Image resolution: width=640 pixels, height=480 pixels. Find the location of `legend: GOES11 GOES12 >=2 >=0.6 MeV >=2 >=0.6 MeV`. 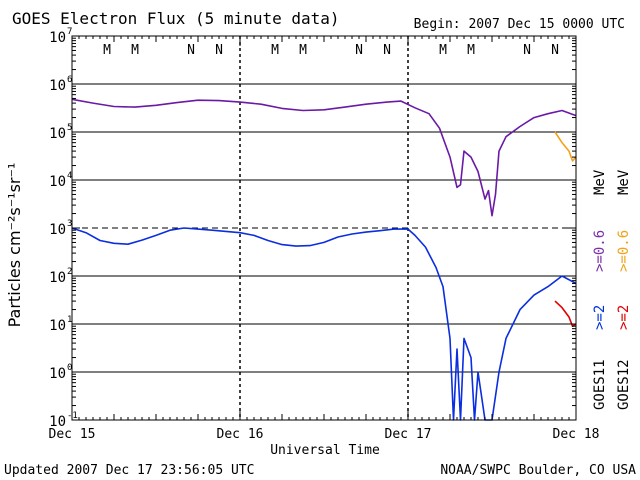

legend: GOES11 GOES12 >=2 >=0.6 MeV >=2 >=0.6 MeV is located at coordinates (612, 289).